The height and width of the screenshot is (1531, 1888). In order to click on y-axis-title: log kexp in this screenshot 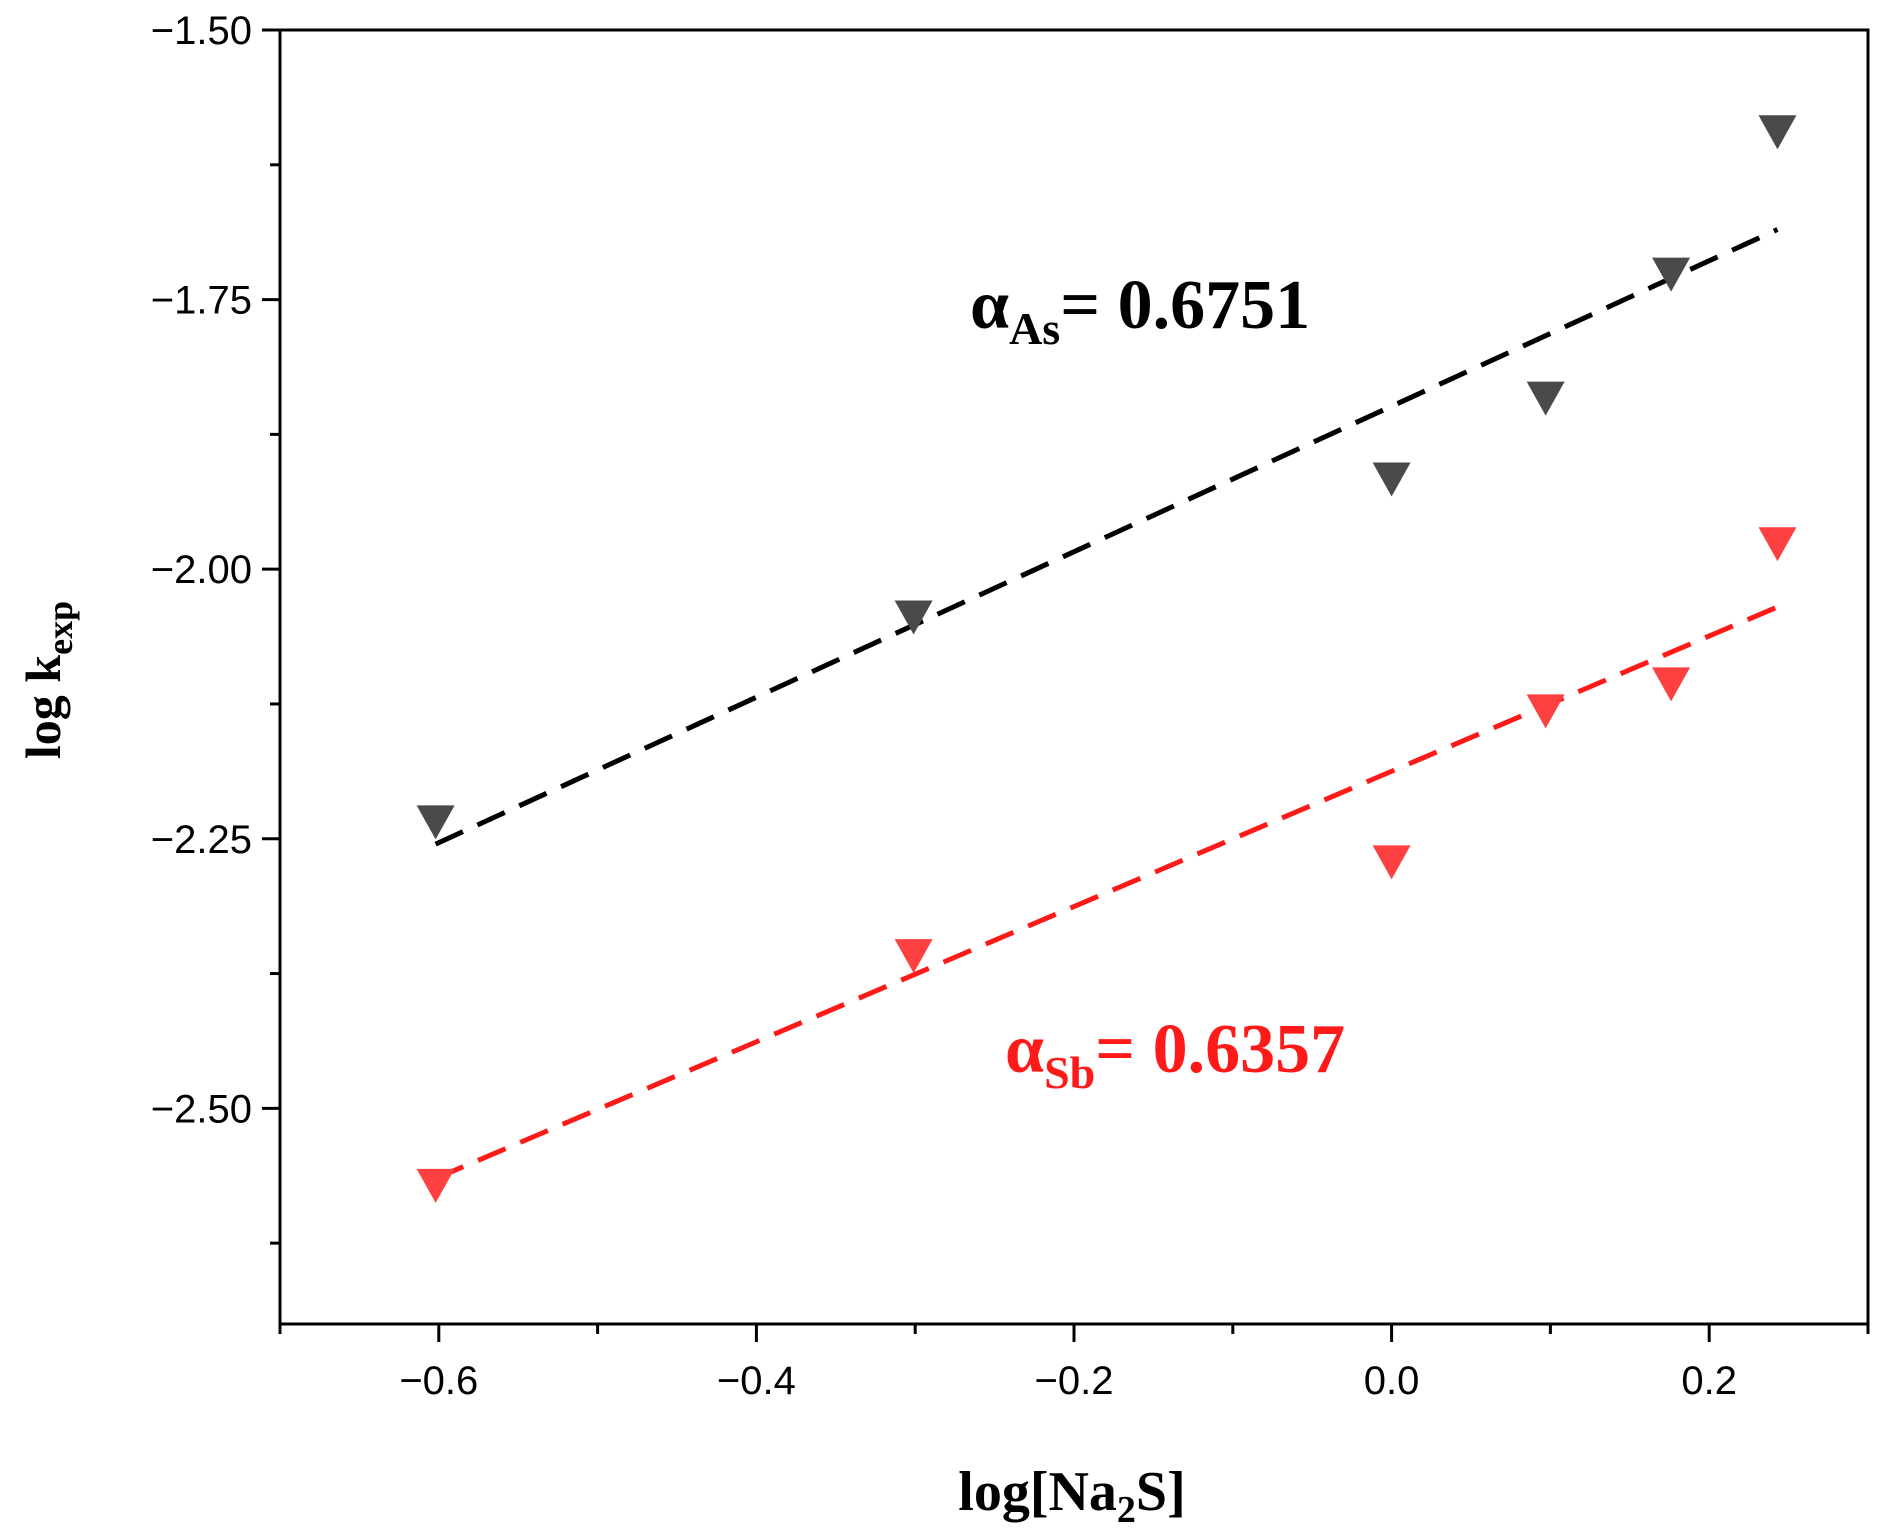, I will do `click(47, 680)`.